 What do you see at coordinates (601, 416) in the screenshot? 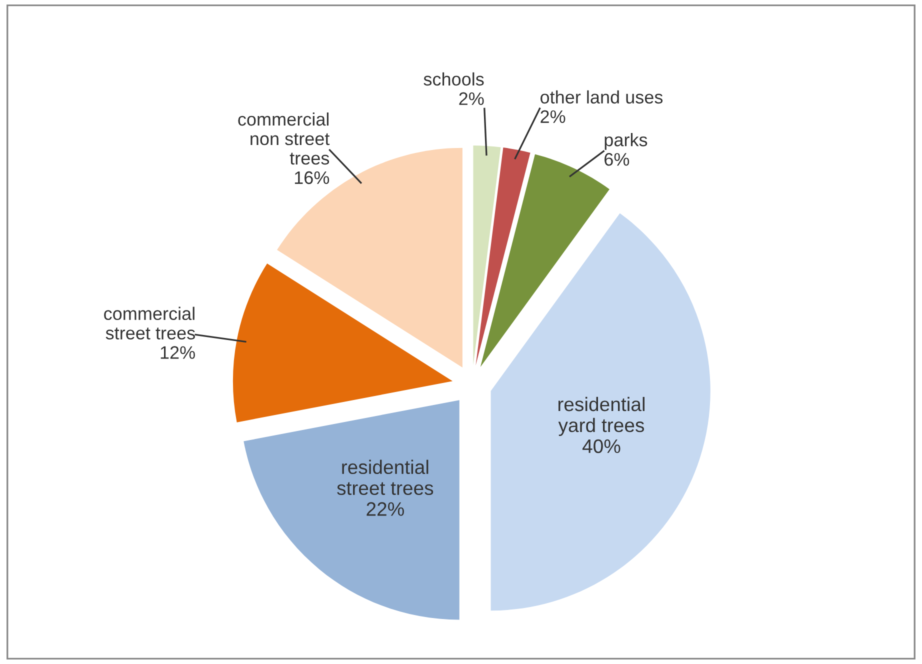
I see `slice-label: residential yard trees` at bounding box center [601, 416].